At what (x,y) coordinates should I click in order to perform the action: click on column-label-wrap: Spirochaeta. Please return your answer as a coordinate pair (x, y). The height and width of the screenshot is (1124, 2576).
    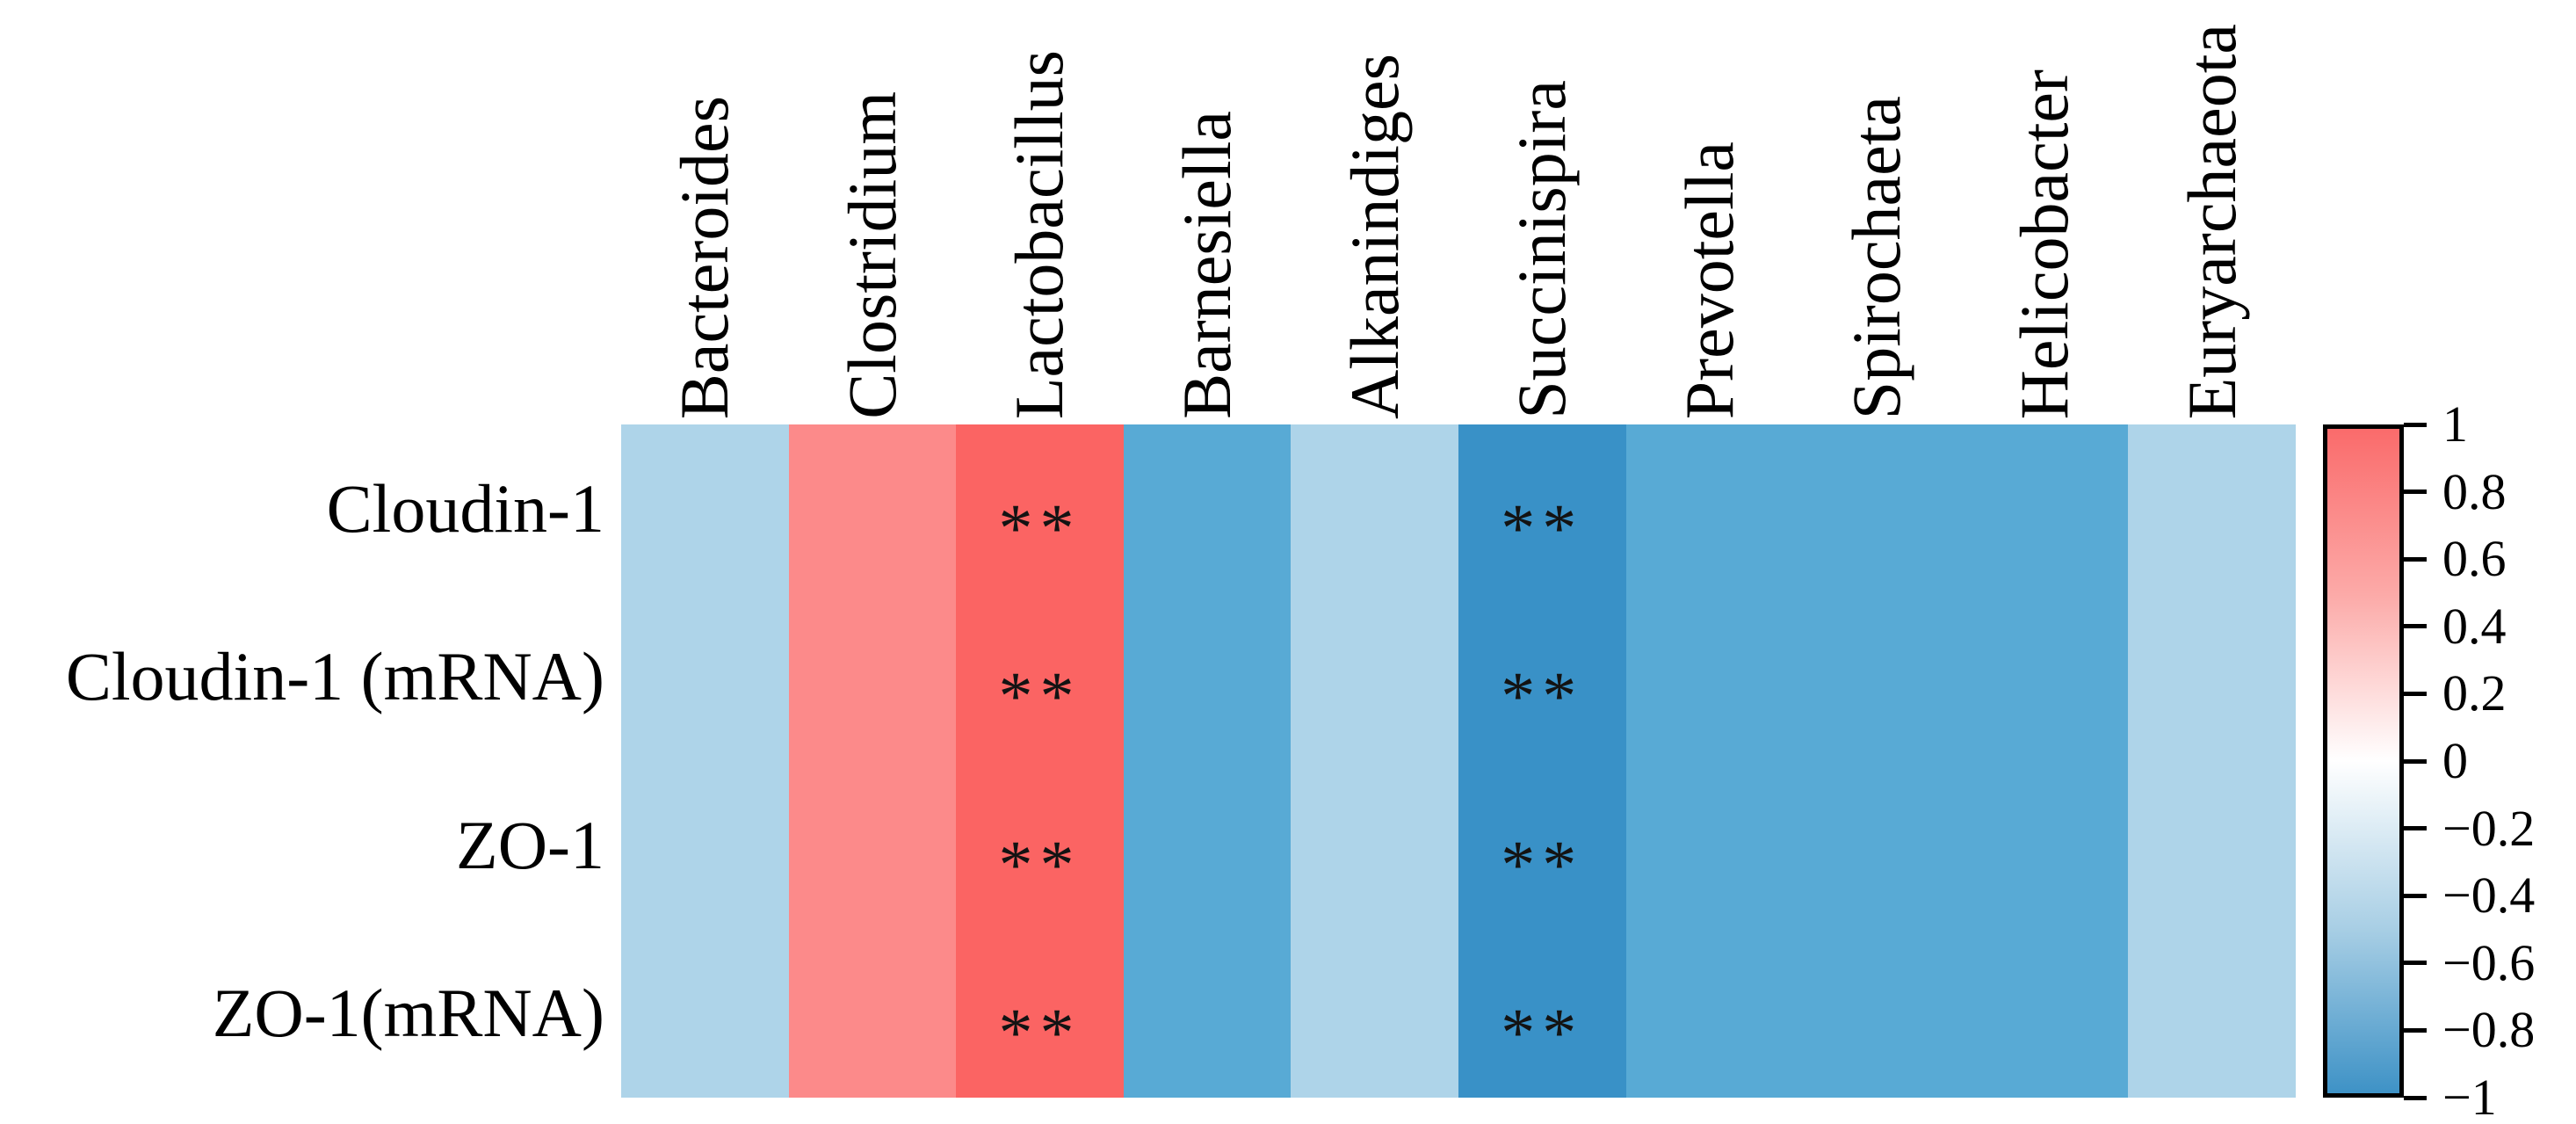
    Looking at the image, I should click on (1877, 209).